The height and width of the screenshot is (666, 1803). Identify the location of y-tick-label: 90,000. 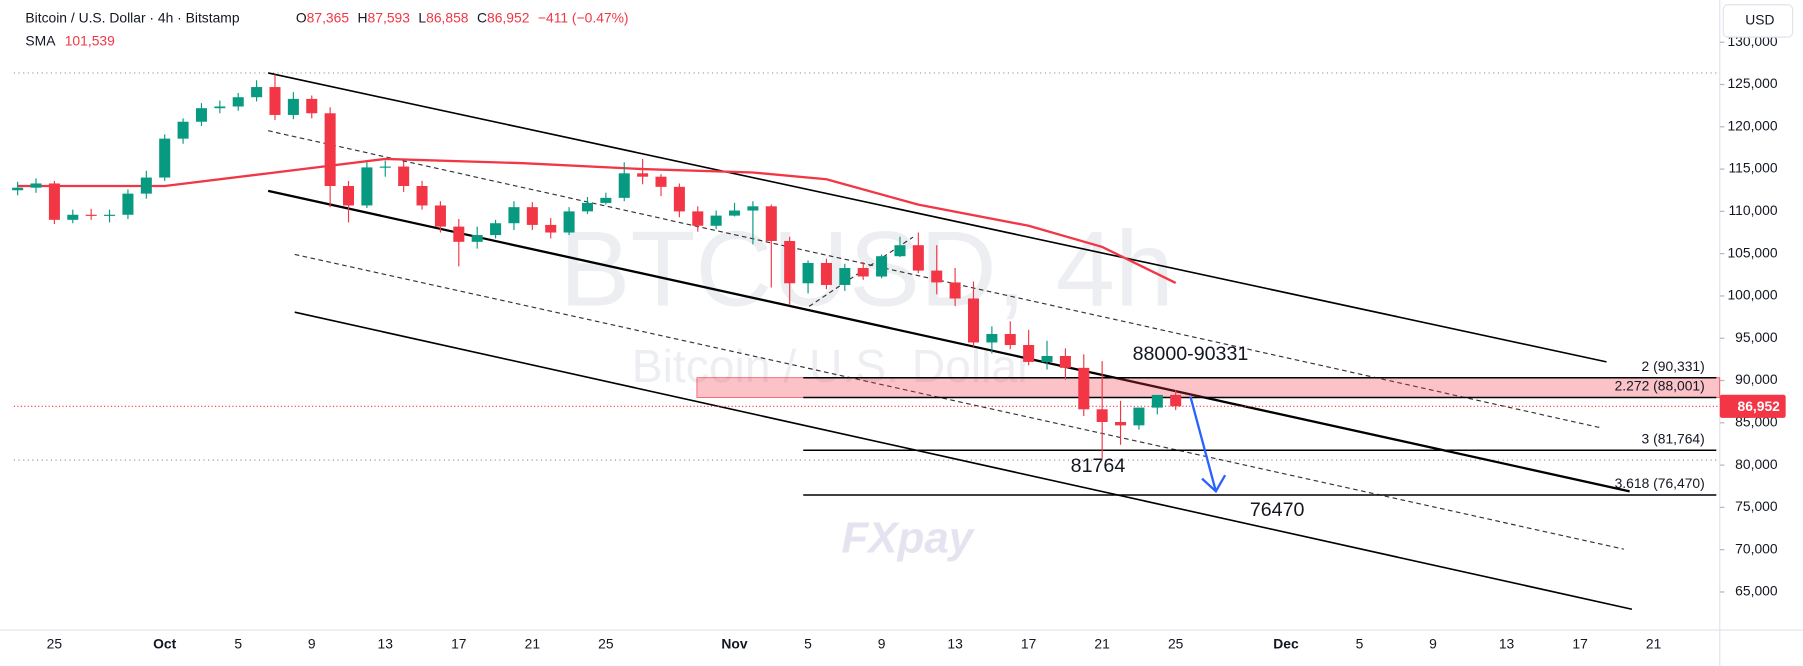
(1756, 379).